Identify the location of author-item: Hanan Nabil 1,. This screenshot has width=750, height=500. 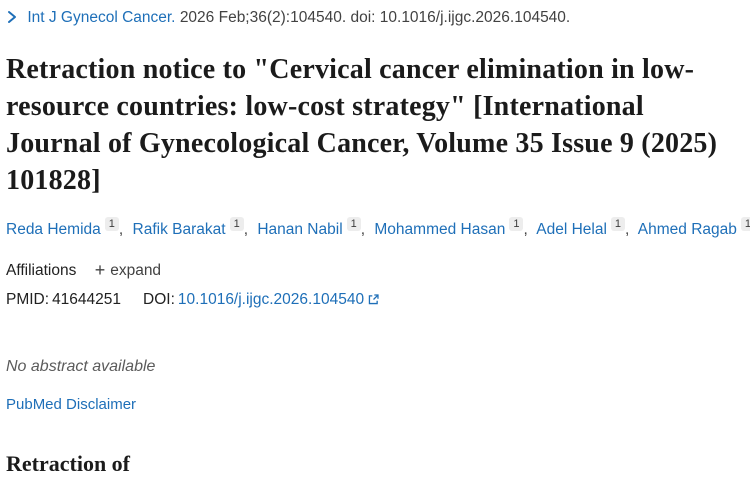
(313, 227).